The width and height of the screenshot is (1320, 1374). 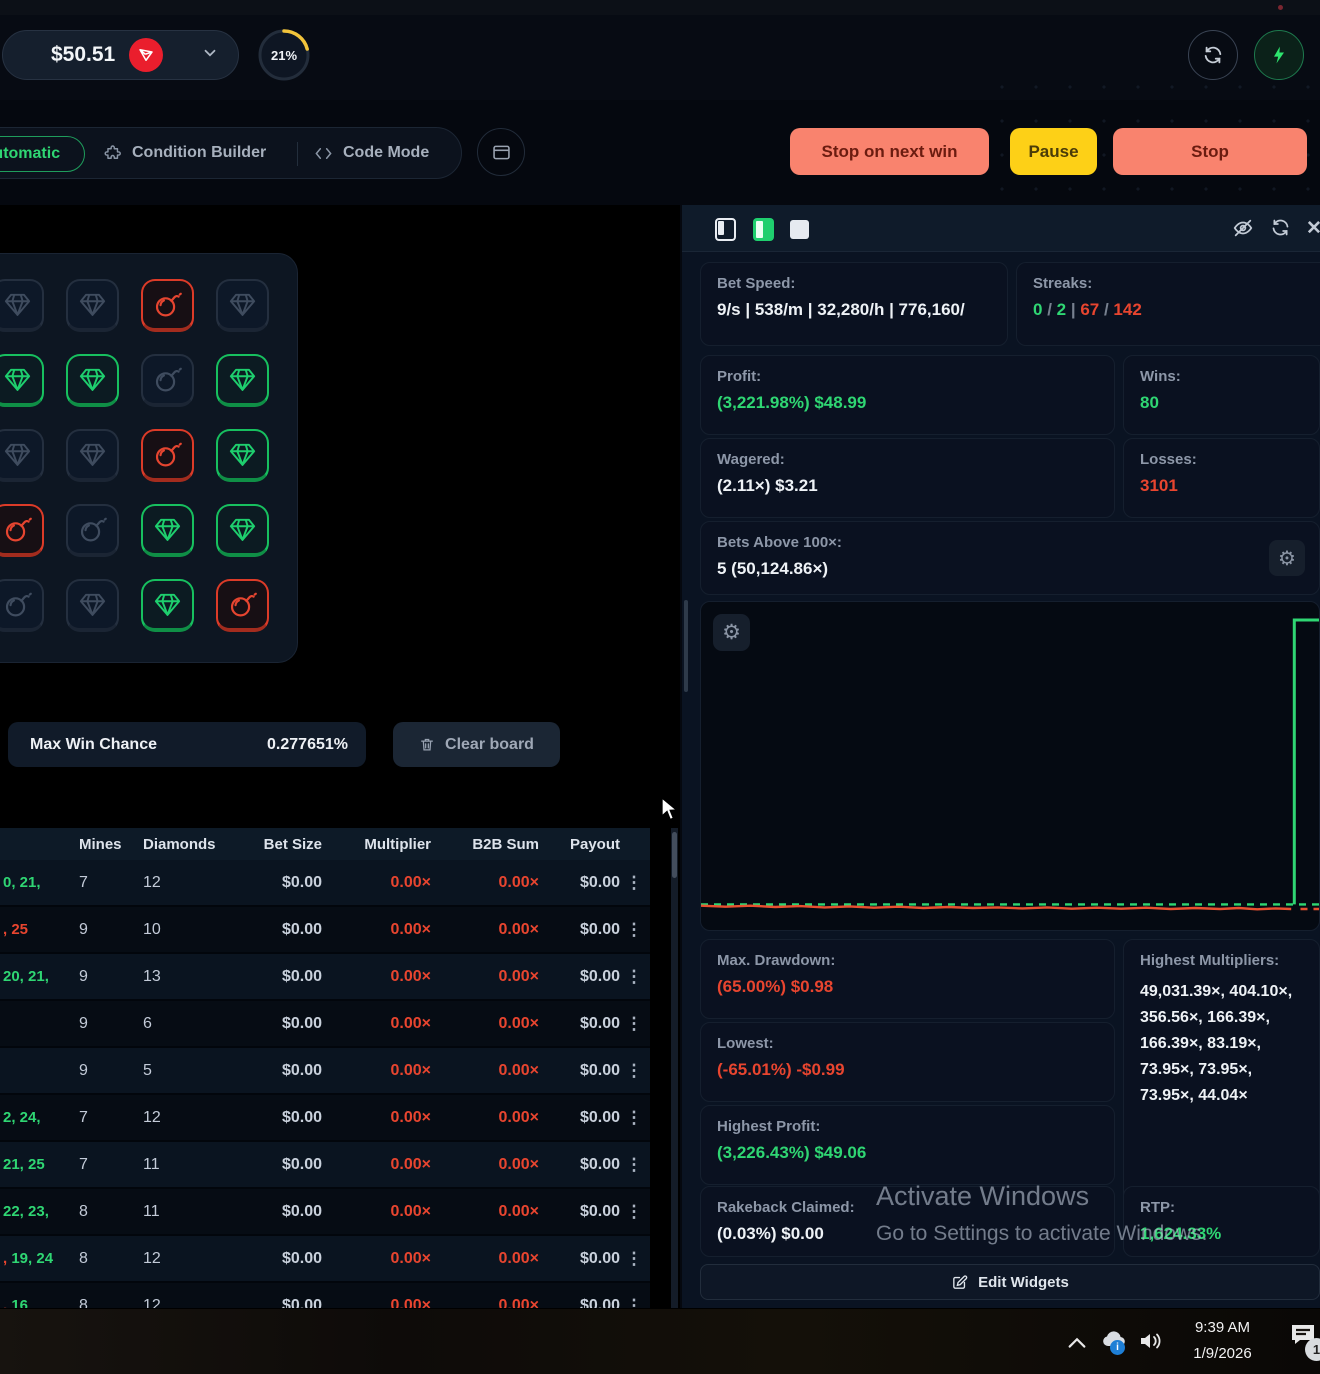 I want to click on taskbar-chevron-up-icon, so click(x=1077, y=1342).